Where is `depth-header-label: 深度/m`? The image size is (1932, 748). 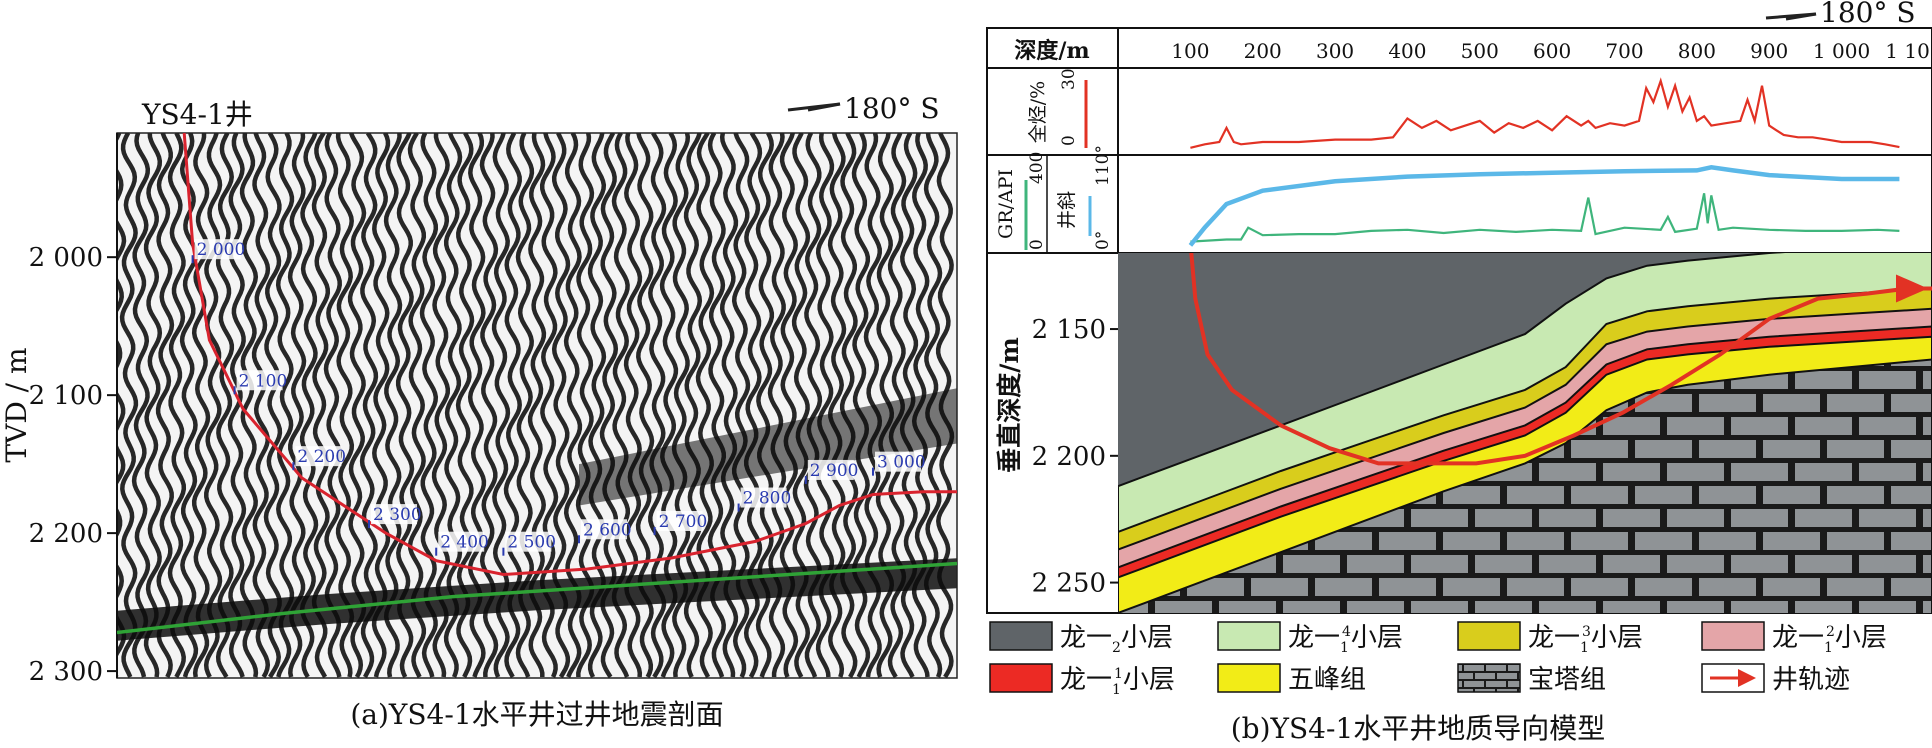
depth-header-label: 深度/m is located at coordinates (1051, 51).